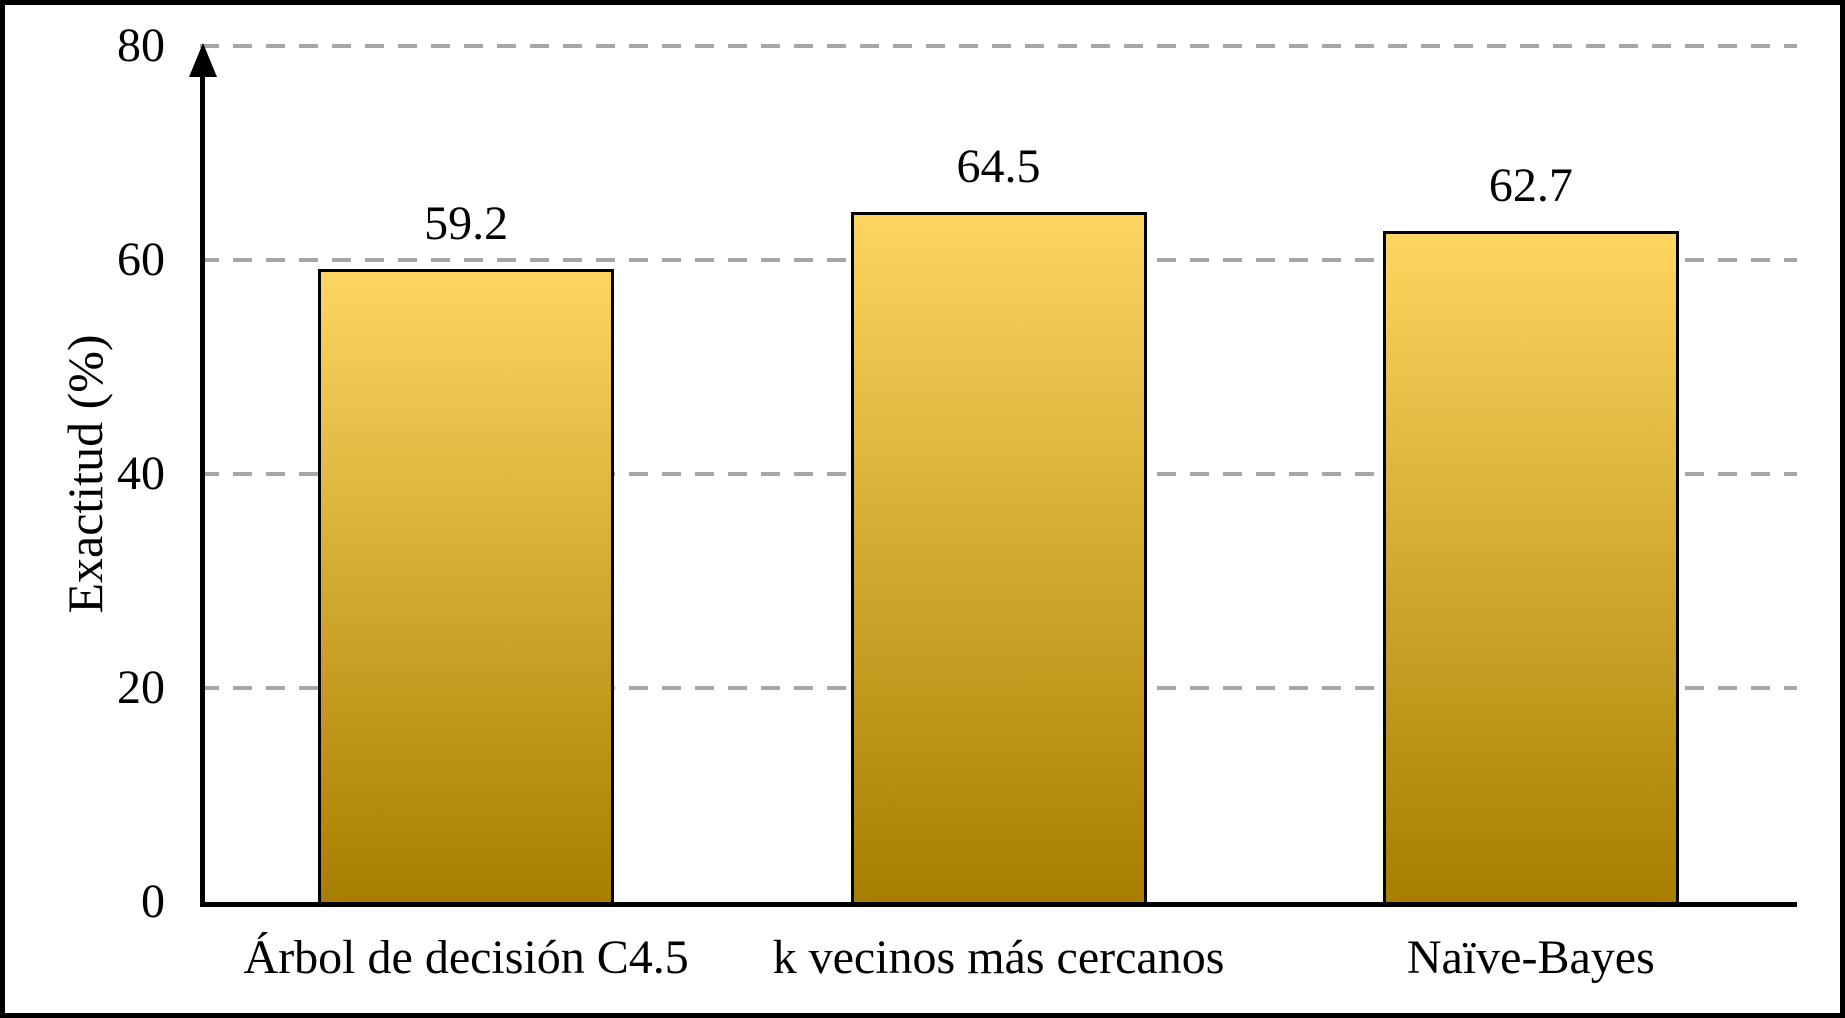  Describe the element at coordinates (141, 473) in the screenshot. I see `y-tick-label: 40` at that location.